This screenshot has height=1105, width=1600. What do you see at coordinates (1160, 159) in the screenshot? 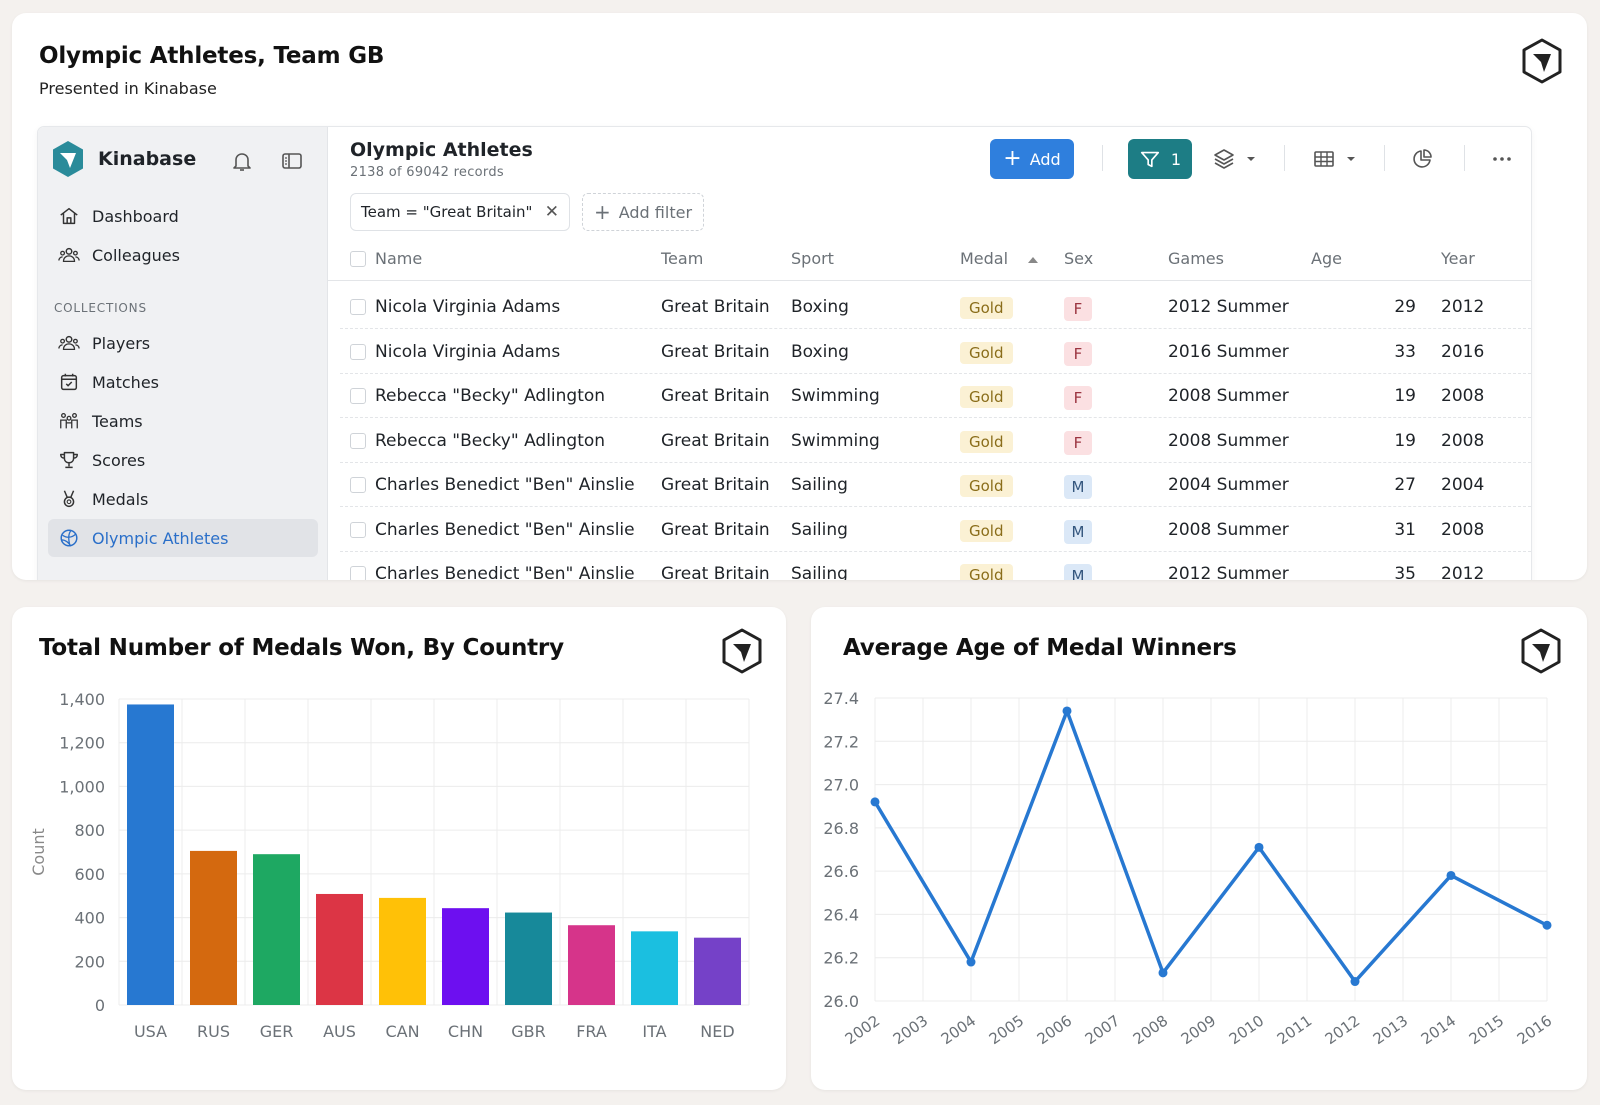
I see `filter-button: 1` at bounding box center [1160, 159].